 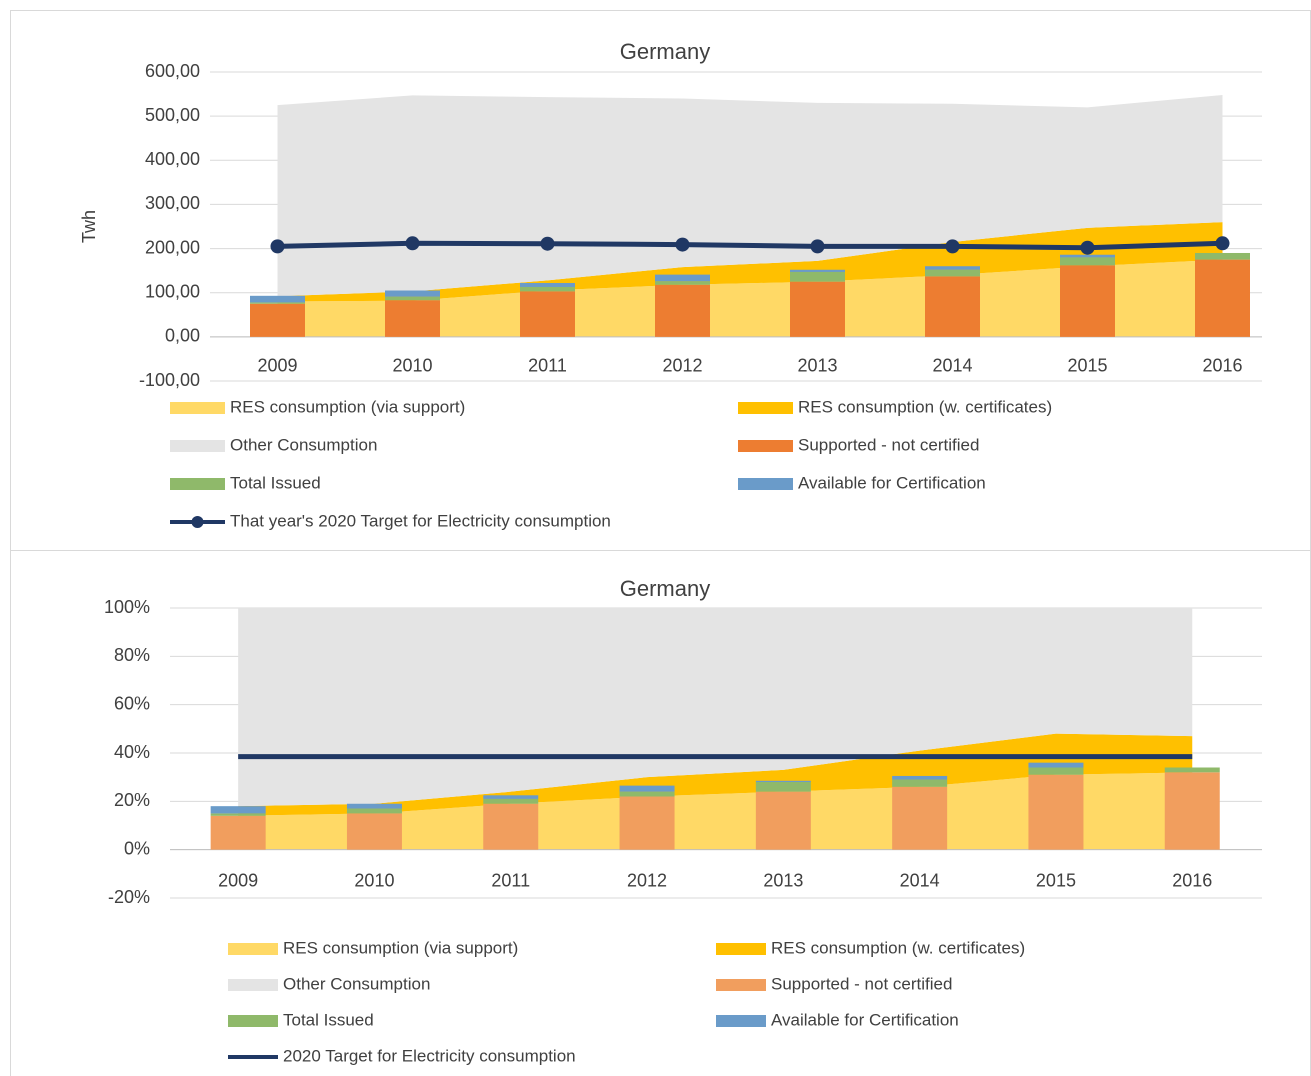 What do you see at coordinates (127, 607) in the screenshot?
I see `y-tick-label: 100%` at bounding box center [127, 607].